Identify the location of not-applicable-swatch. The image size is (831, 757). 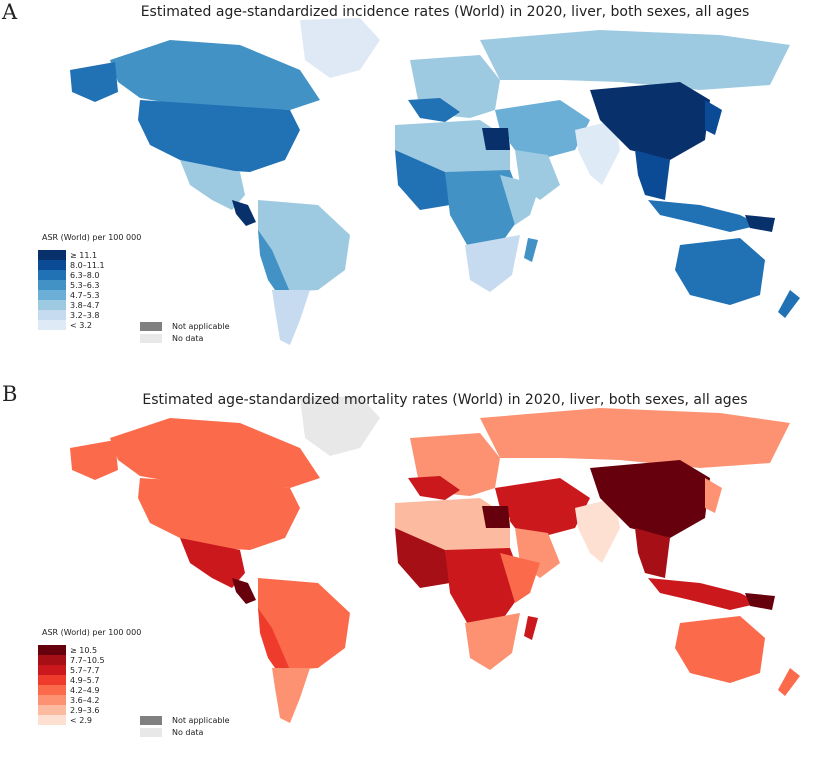
(151, 720).